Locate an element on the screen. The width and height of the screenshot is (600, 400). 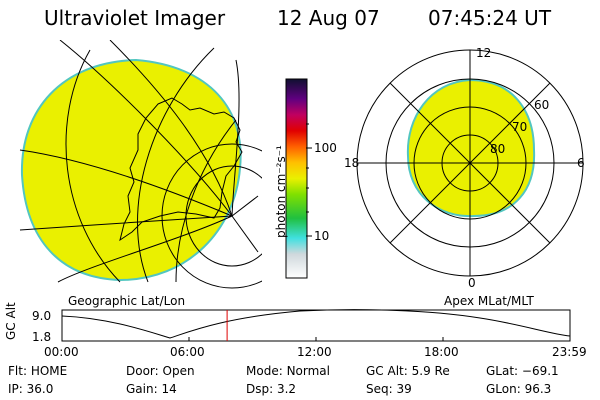
emission-disk-polar is located at coordinates (471, 148).